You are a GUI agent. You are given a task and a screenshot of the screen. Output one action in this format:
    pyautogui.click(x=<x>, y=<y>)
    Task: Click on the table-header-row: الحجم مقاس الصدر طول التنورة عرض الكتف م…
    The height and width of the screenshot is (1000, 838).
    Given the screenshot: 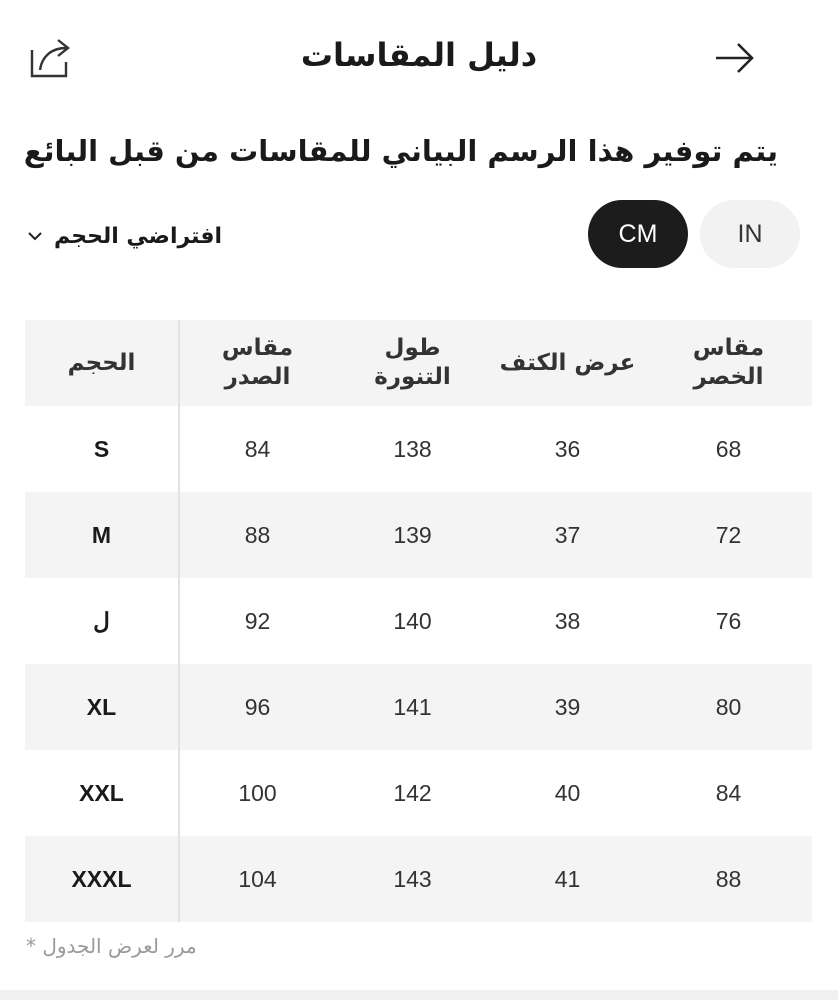 What is the action you would take?
    pyautogui.click(x=418, y=363)
    